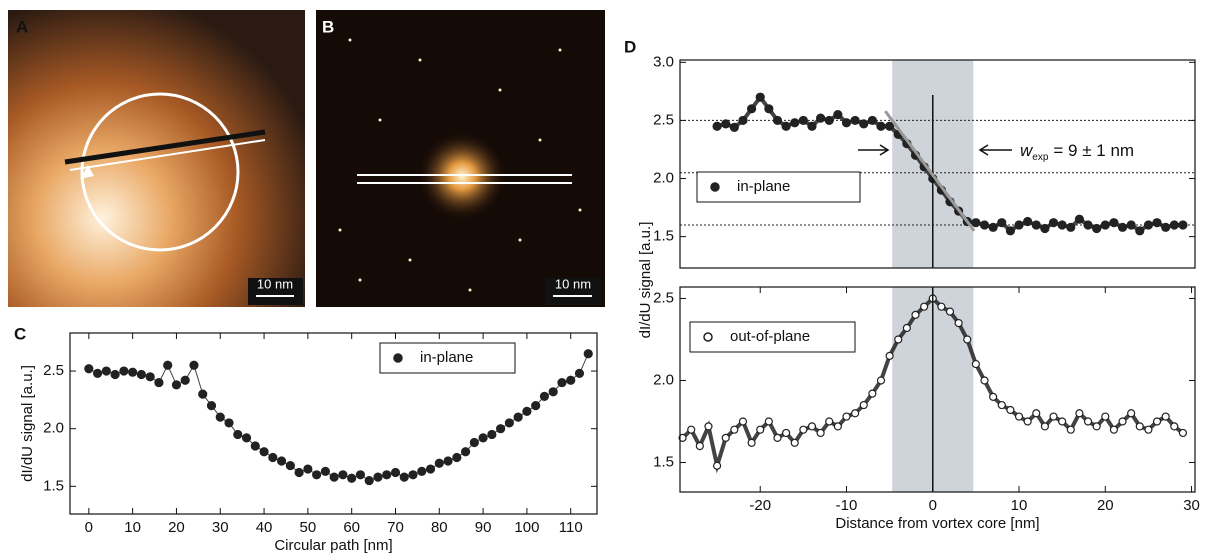  Describe the element at coordinates (156, 158) in the screenshot. I see `image-a: A 10 nm` at that location.